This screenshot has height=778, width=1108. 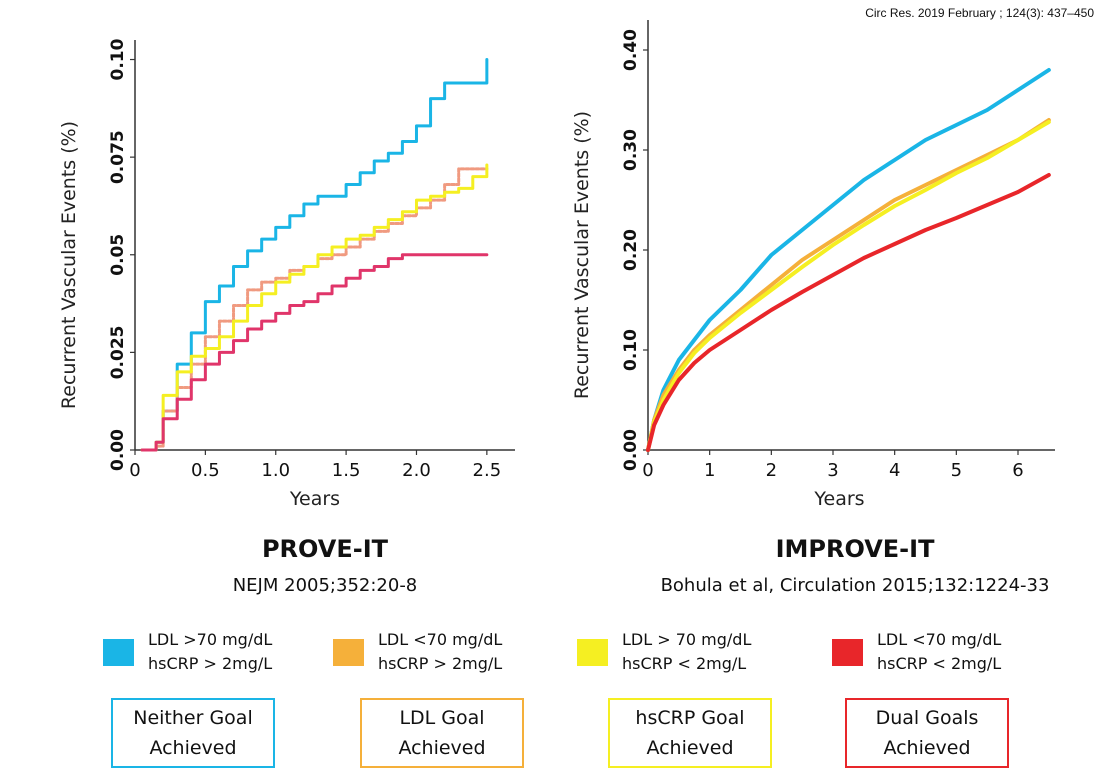 I want to click on legend-item-hscrp: LDL > 70 mg/dL hsCRP < 2mg/L, so click(x=664, y=652).